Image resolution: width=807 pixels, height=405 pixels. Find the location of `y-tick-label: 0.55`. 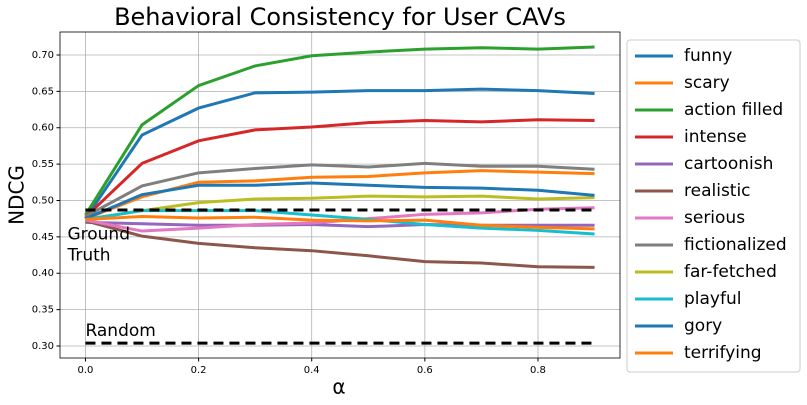

y-tick-label: 0.55 is located at coordinates (43, 164).